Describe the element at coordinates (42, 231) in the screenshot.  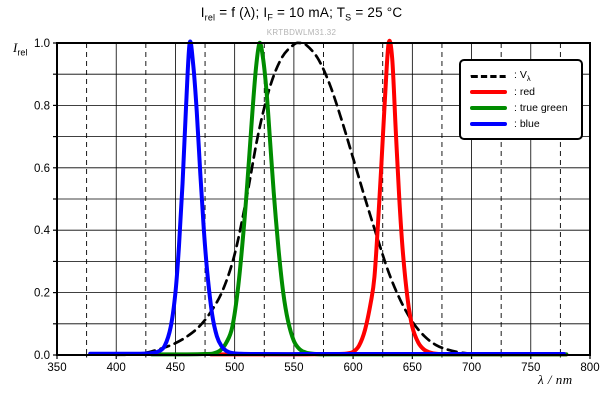
I see `y-tick-label: 0.4` at that location.